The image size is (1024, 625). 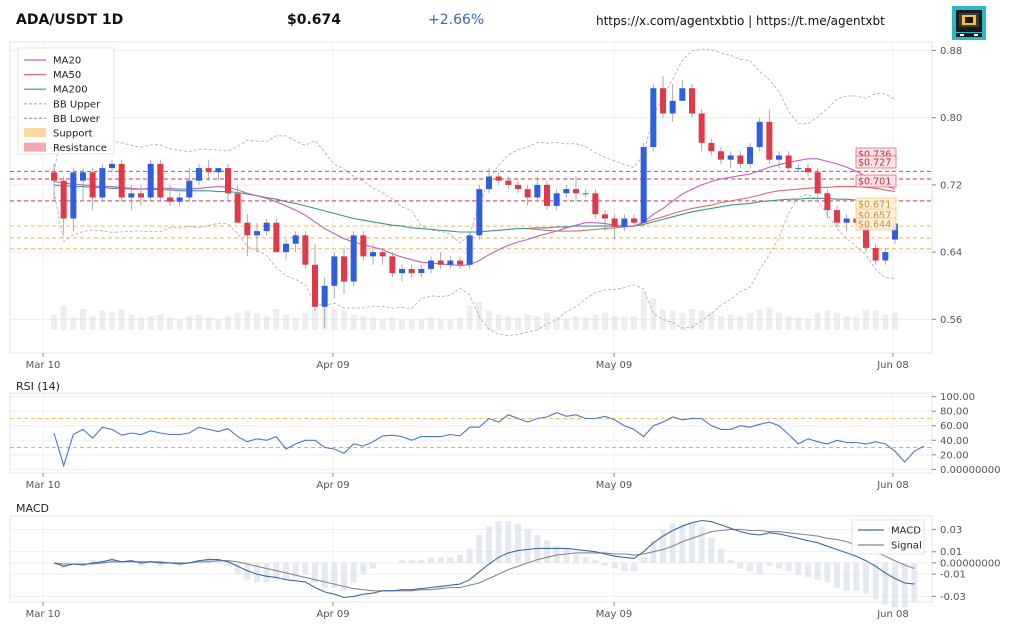 I want to click on price-legend-entry: Resistance, so click(x=80, y=148).